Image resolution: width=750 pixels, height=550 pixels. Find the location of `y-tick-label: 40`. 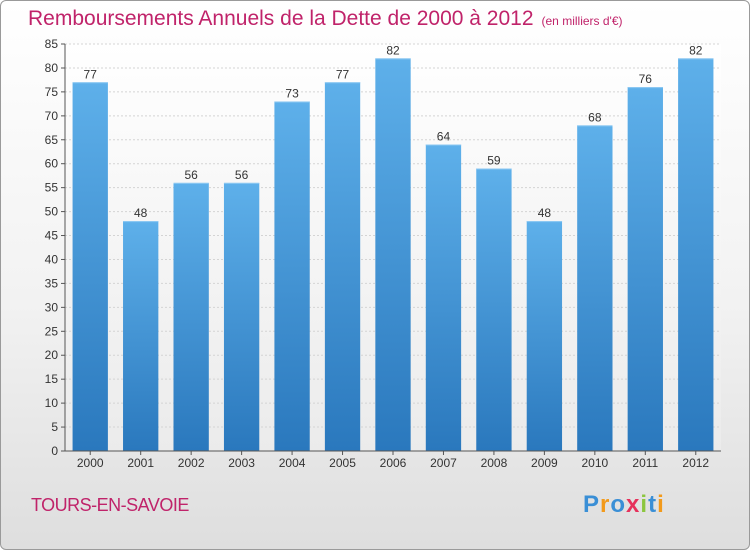

y-tick-label: 40 is located at coordinates (52, 259).